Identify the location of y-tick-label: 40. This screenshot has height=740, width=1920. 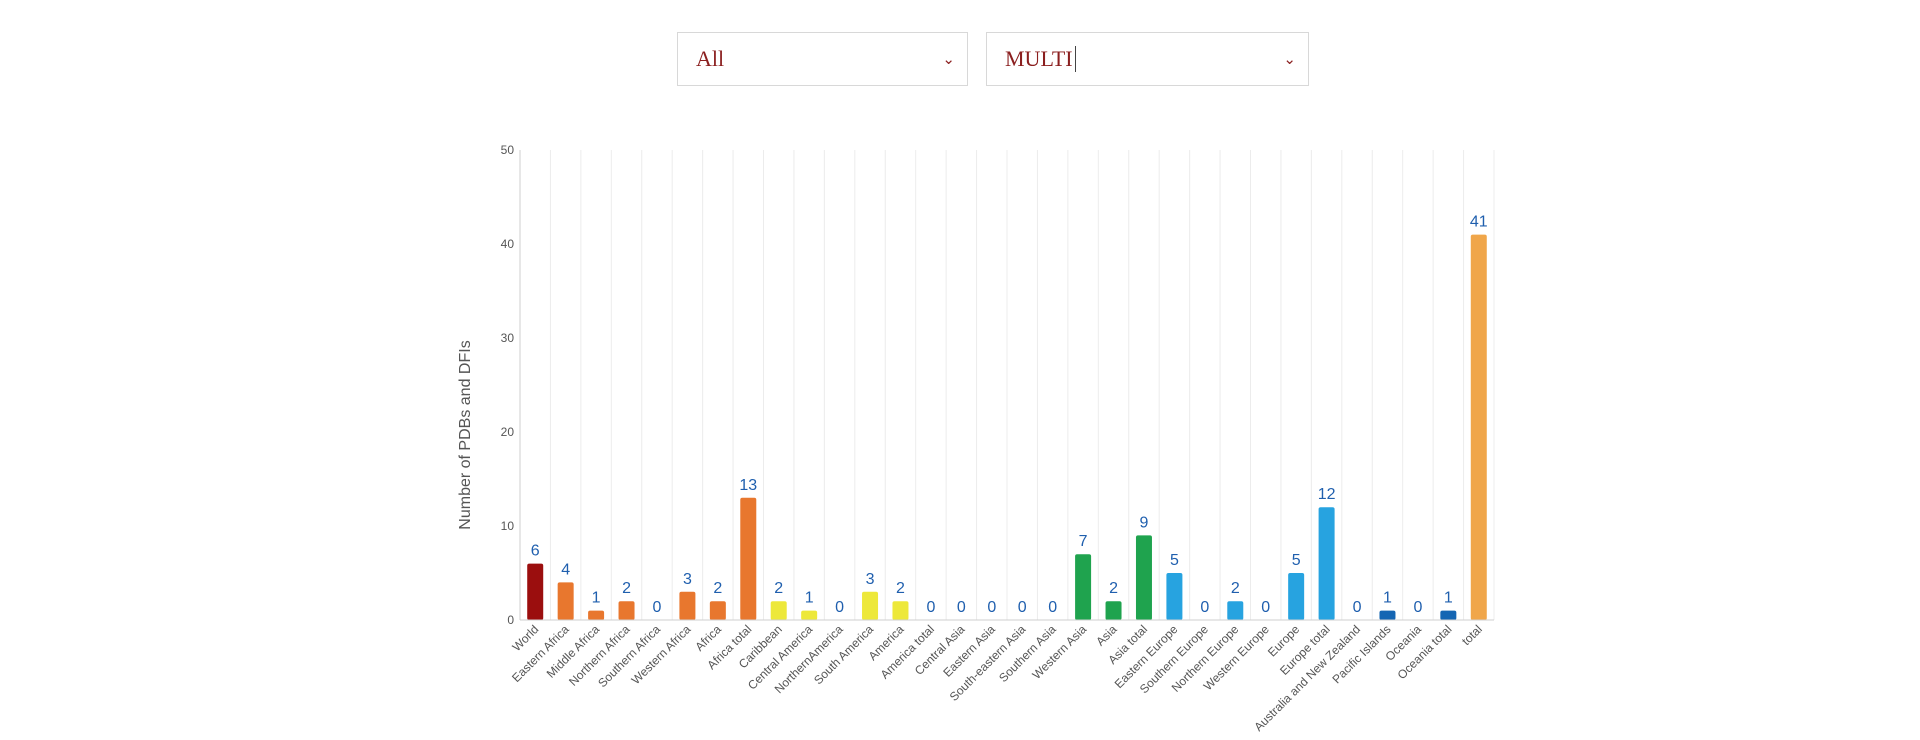
(508, 244).